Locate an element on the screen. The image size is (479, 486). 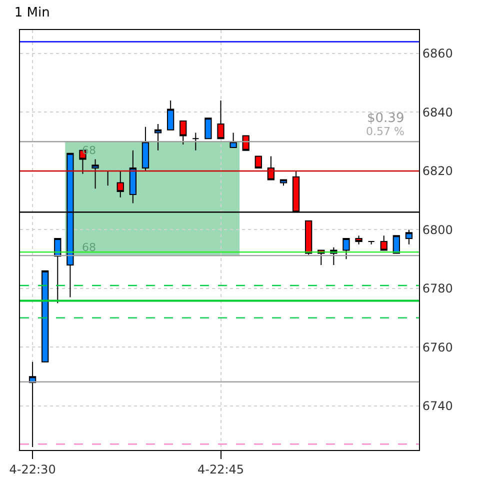
y-tick-label: 6740 is located at coordinates (437, 406).